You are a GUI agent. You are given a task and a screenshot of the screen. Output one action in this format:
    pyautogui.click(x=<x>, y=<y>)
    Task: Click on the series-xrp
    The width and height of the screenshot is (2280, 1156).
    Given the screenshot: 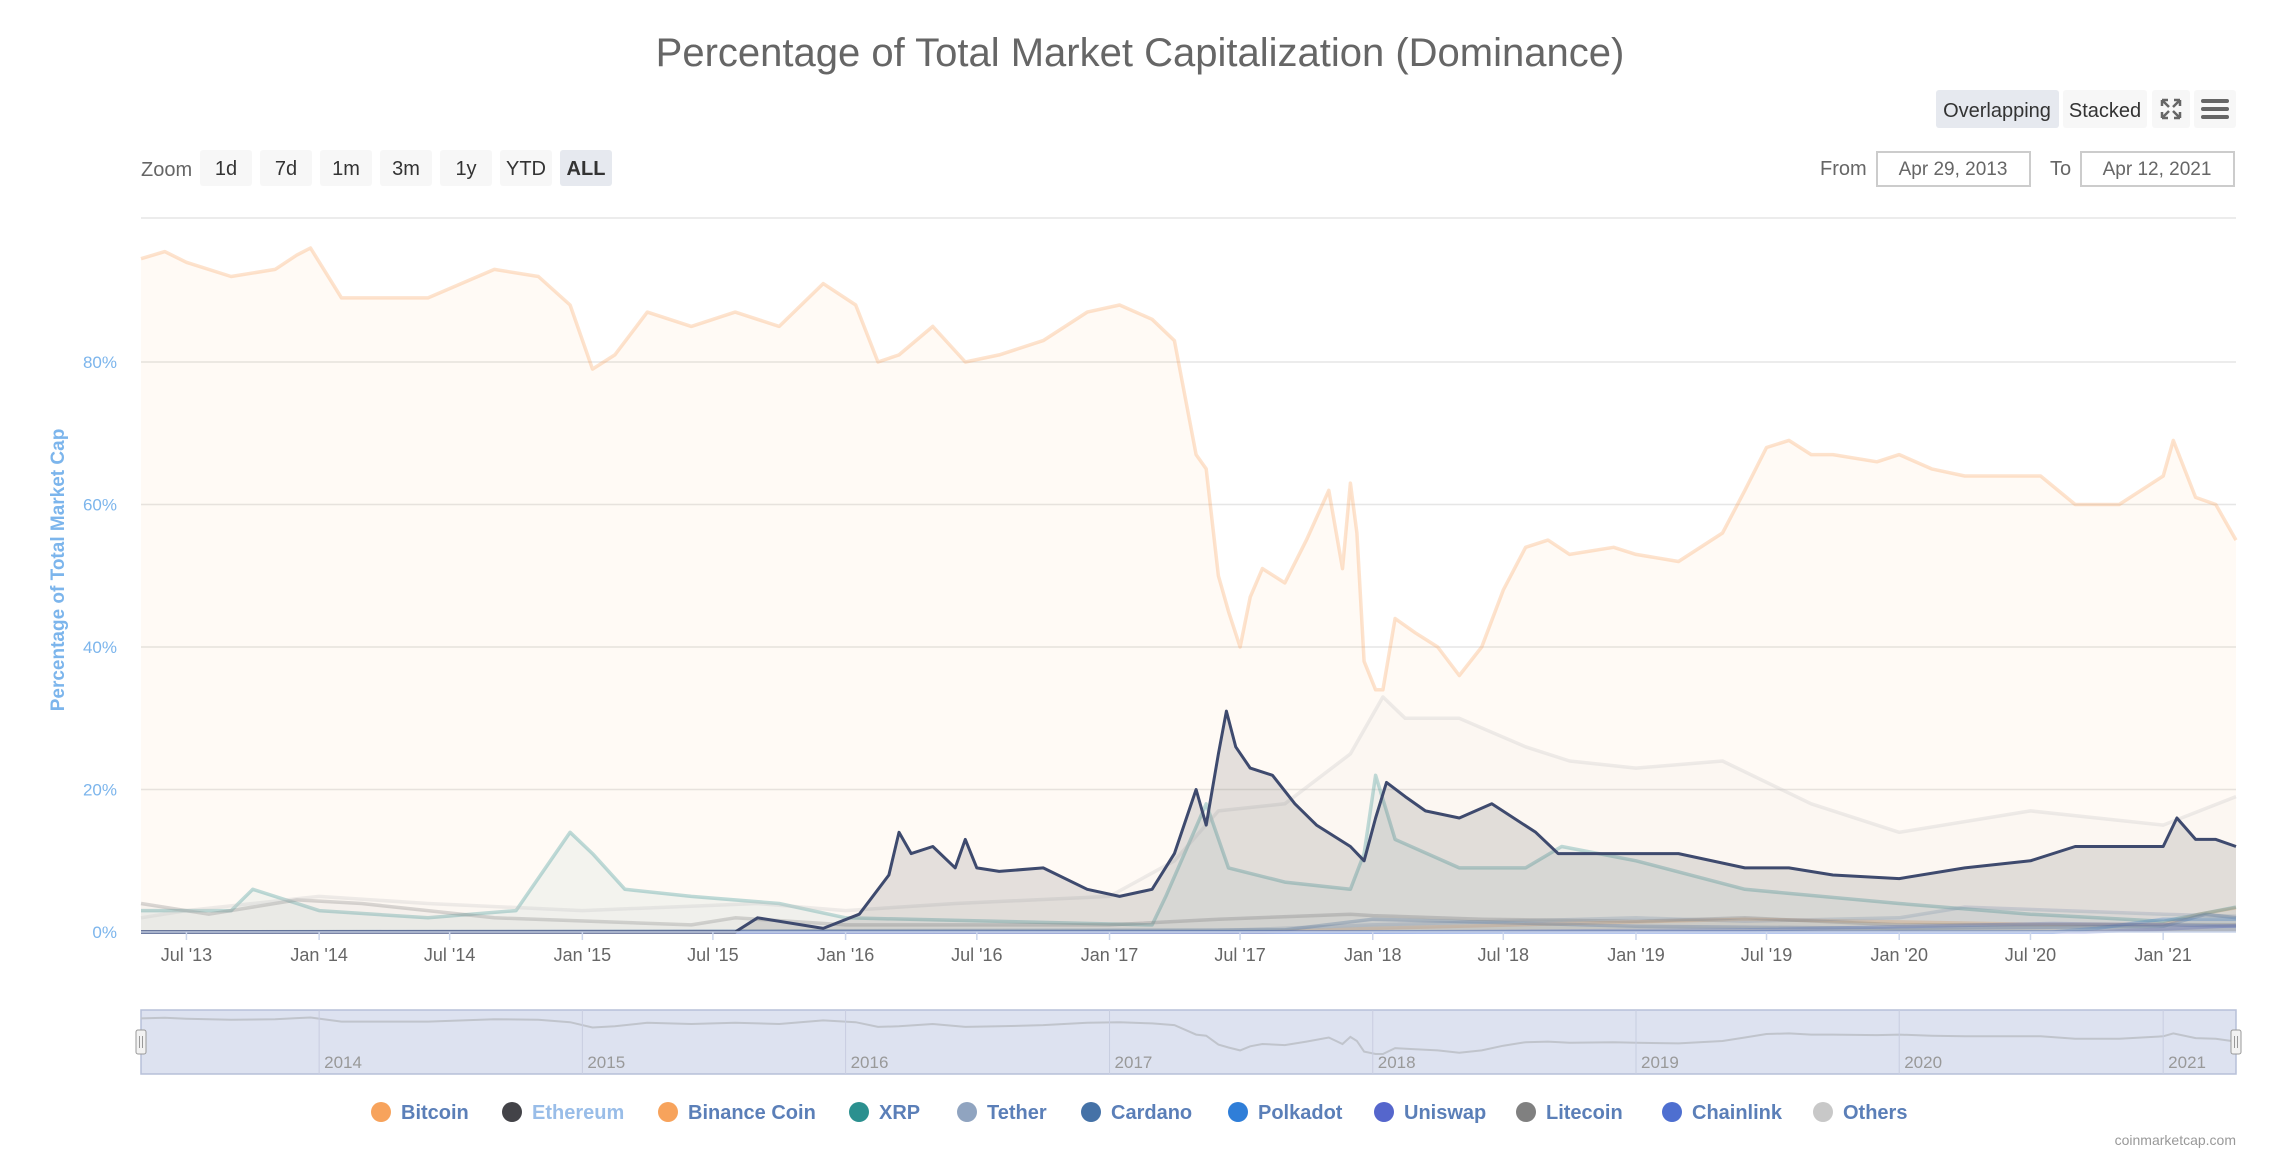 What is the action you would take?
    pyautogui.click(x=1189, y=852)
    